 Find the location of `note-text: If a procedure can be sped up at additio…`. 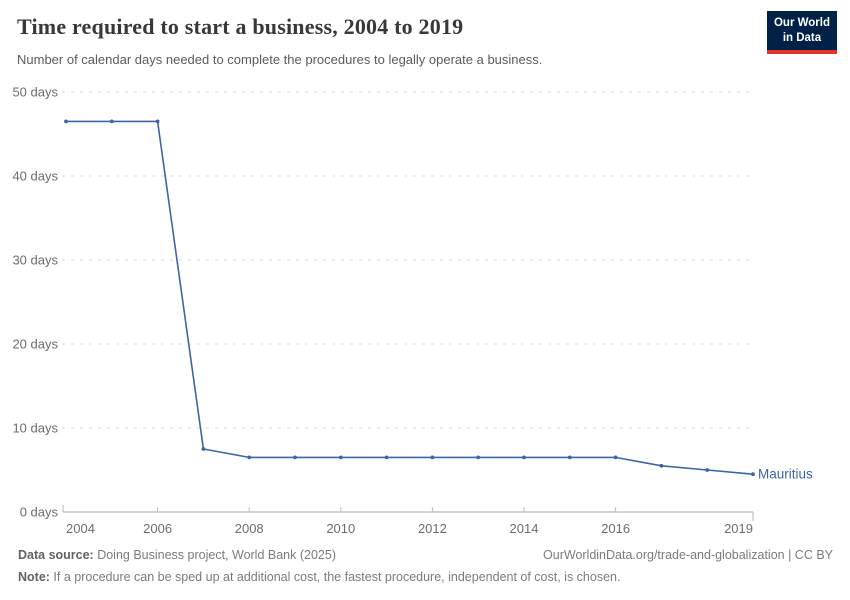

note-text: If a procedure can be sped up at additio… is located at coordinates (335, 577).